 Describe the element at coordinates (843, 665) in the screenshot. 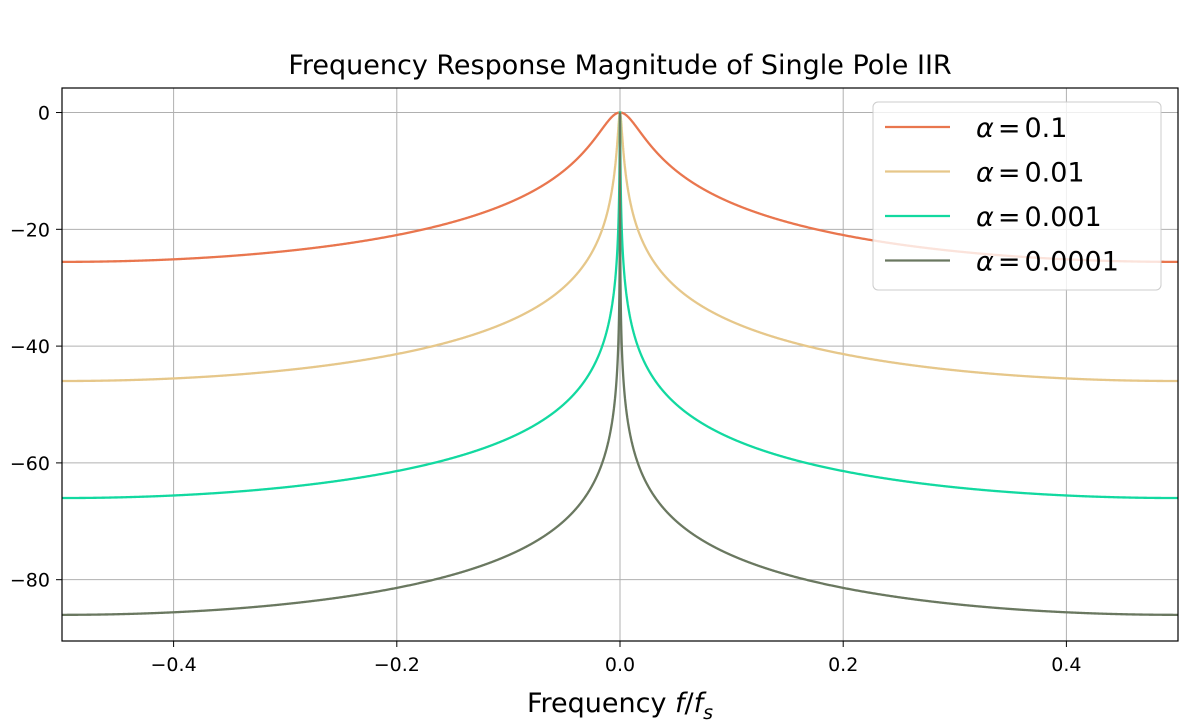

I see `x-tick-label: 0.2` at that location.